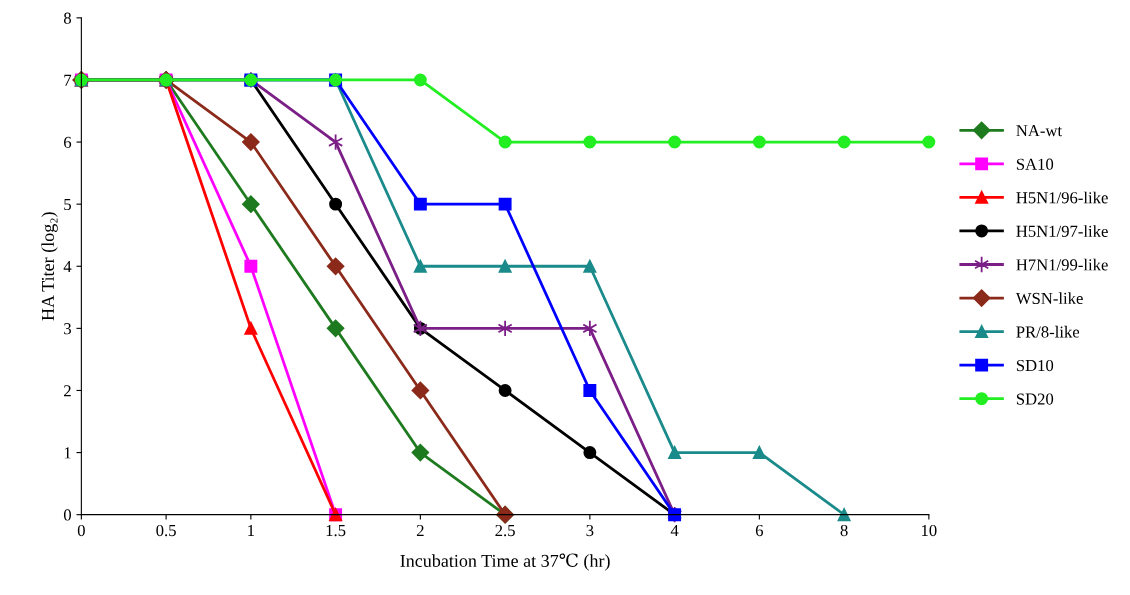  What do you see at coordinates (1048, 331) in the screenshot?
I see `legend-label: PR/8-like` at bounding box center [1048, 331].